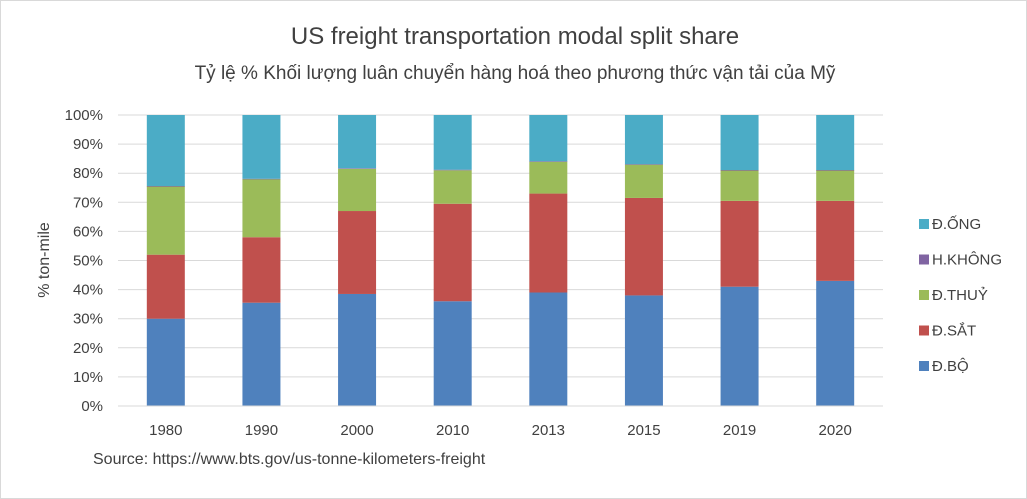  What do you see at coordinates (954, 331) in the screenshot?
I see `legend-label: Đ.SẮT` at bounding box center [954, 331].